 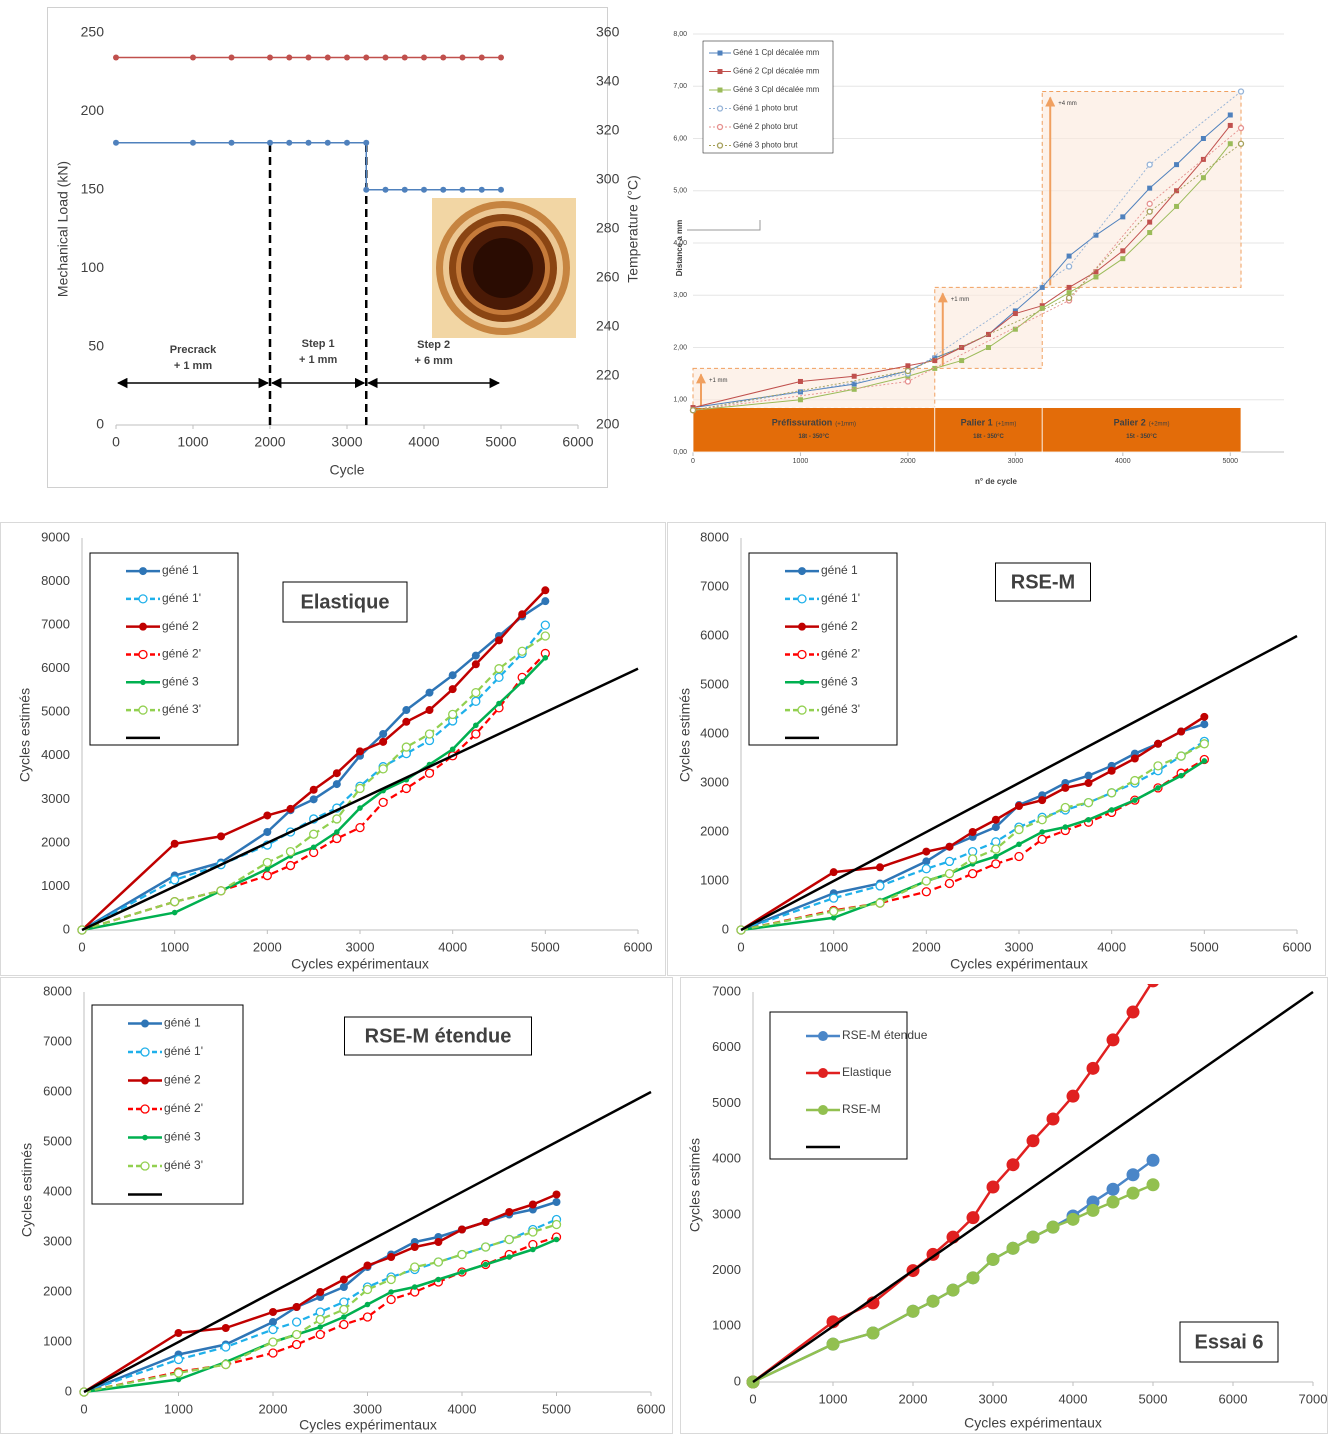 I want to click on growth-label: +1 mm, so click(x=718, y=381).